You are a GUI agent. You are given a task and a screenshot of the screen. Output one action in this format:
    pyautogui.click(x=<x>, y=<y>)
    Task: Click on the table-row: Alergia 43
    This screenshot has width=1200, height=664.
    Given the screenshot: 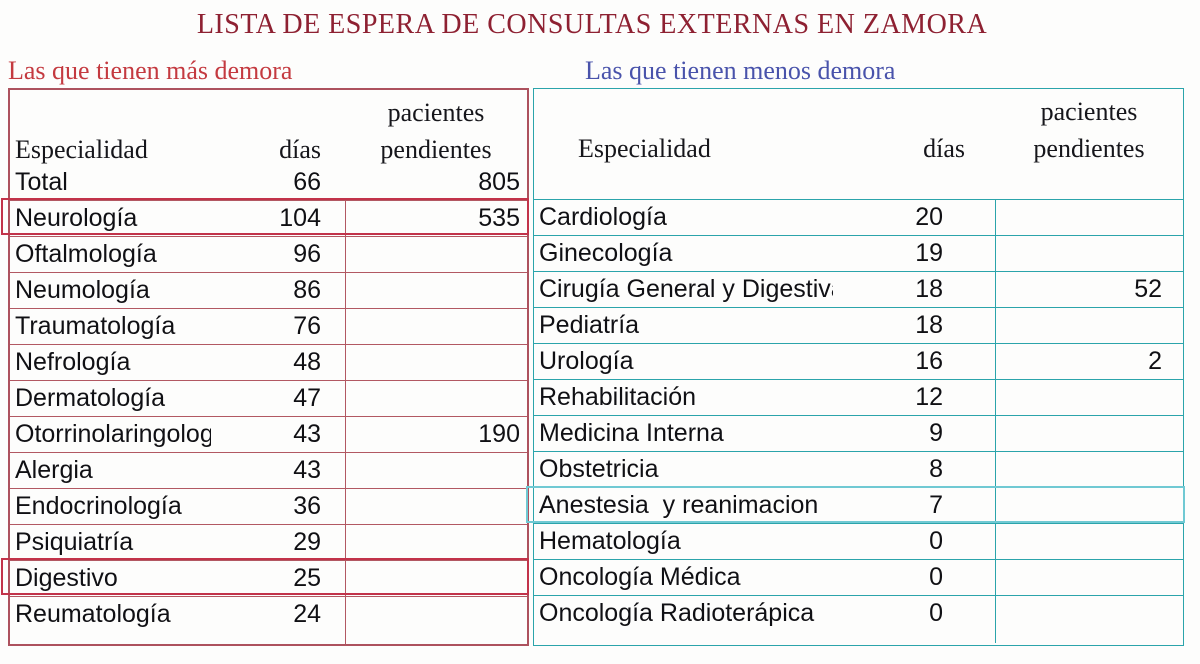 What is the action you would take?
    pyautogui.click(x=268, y=470)
    